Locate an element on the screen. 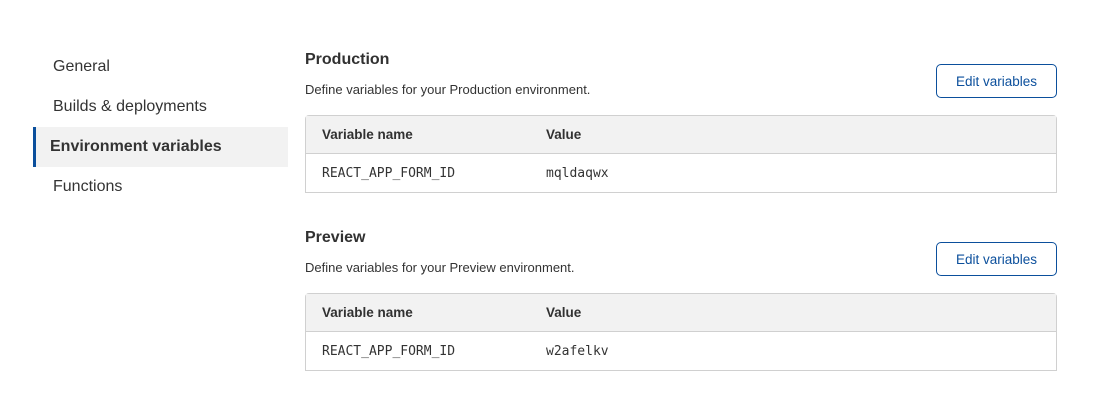 The width and height of the screenshot is (1100, 420). table-row: REACT_APP_FORM_ID mqldaqwx is located at coordinates (681, 173).